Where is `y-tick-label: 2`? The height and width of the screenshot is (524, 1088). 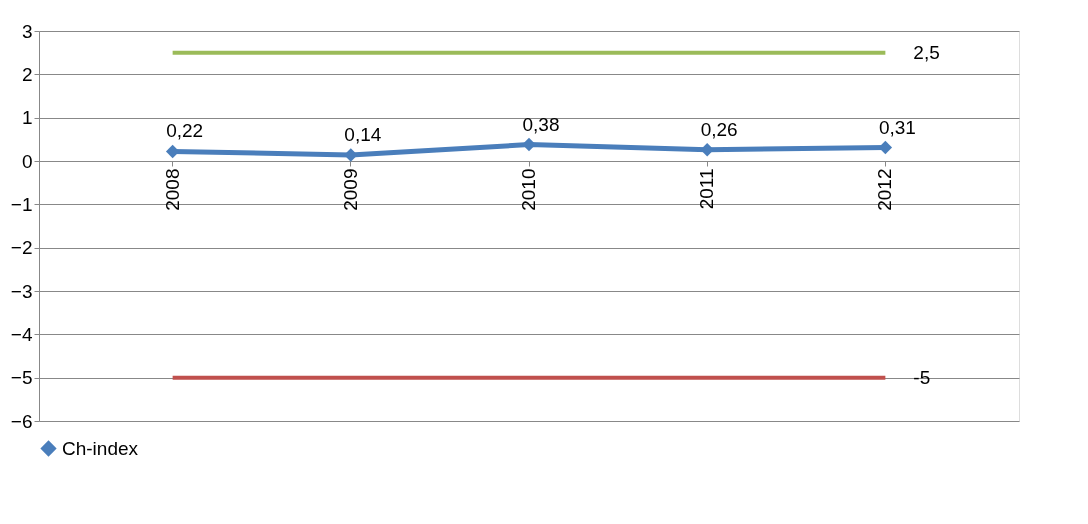 y-tick-label: 2 is located at coordinates (27, 74).